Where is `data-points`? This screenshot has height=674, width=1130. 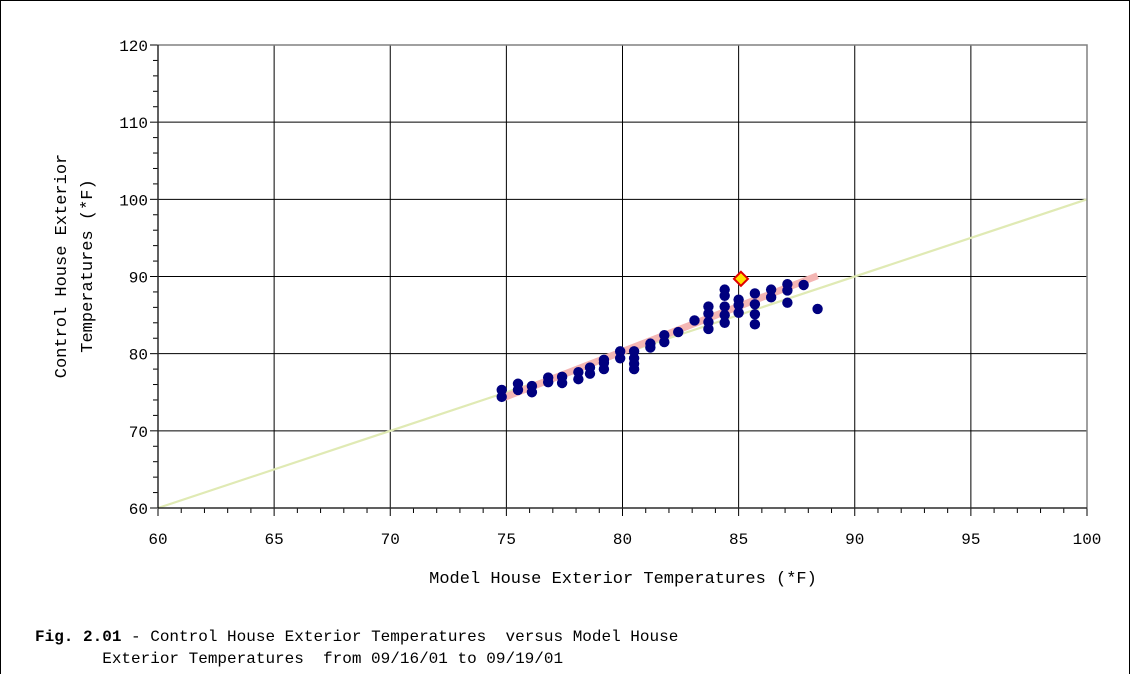 data-points is located at coordinates (659, 341).